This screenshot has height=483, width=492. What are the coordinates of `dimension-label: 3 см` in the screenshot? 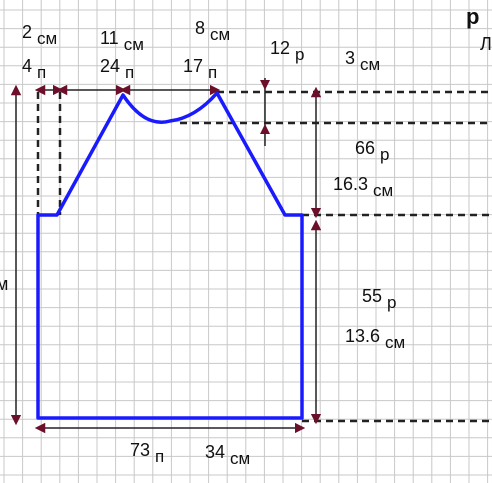 It's located at (362, 61).